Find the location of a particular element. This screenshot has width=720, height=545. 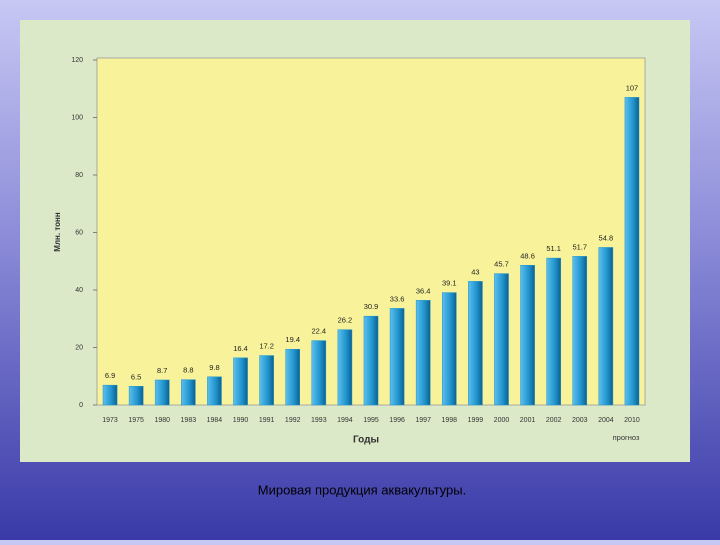

x-tick-label: 1991 is located at coordinates (267, 420).